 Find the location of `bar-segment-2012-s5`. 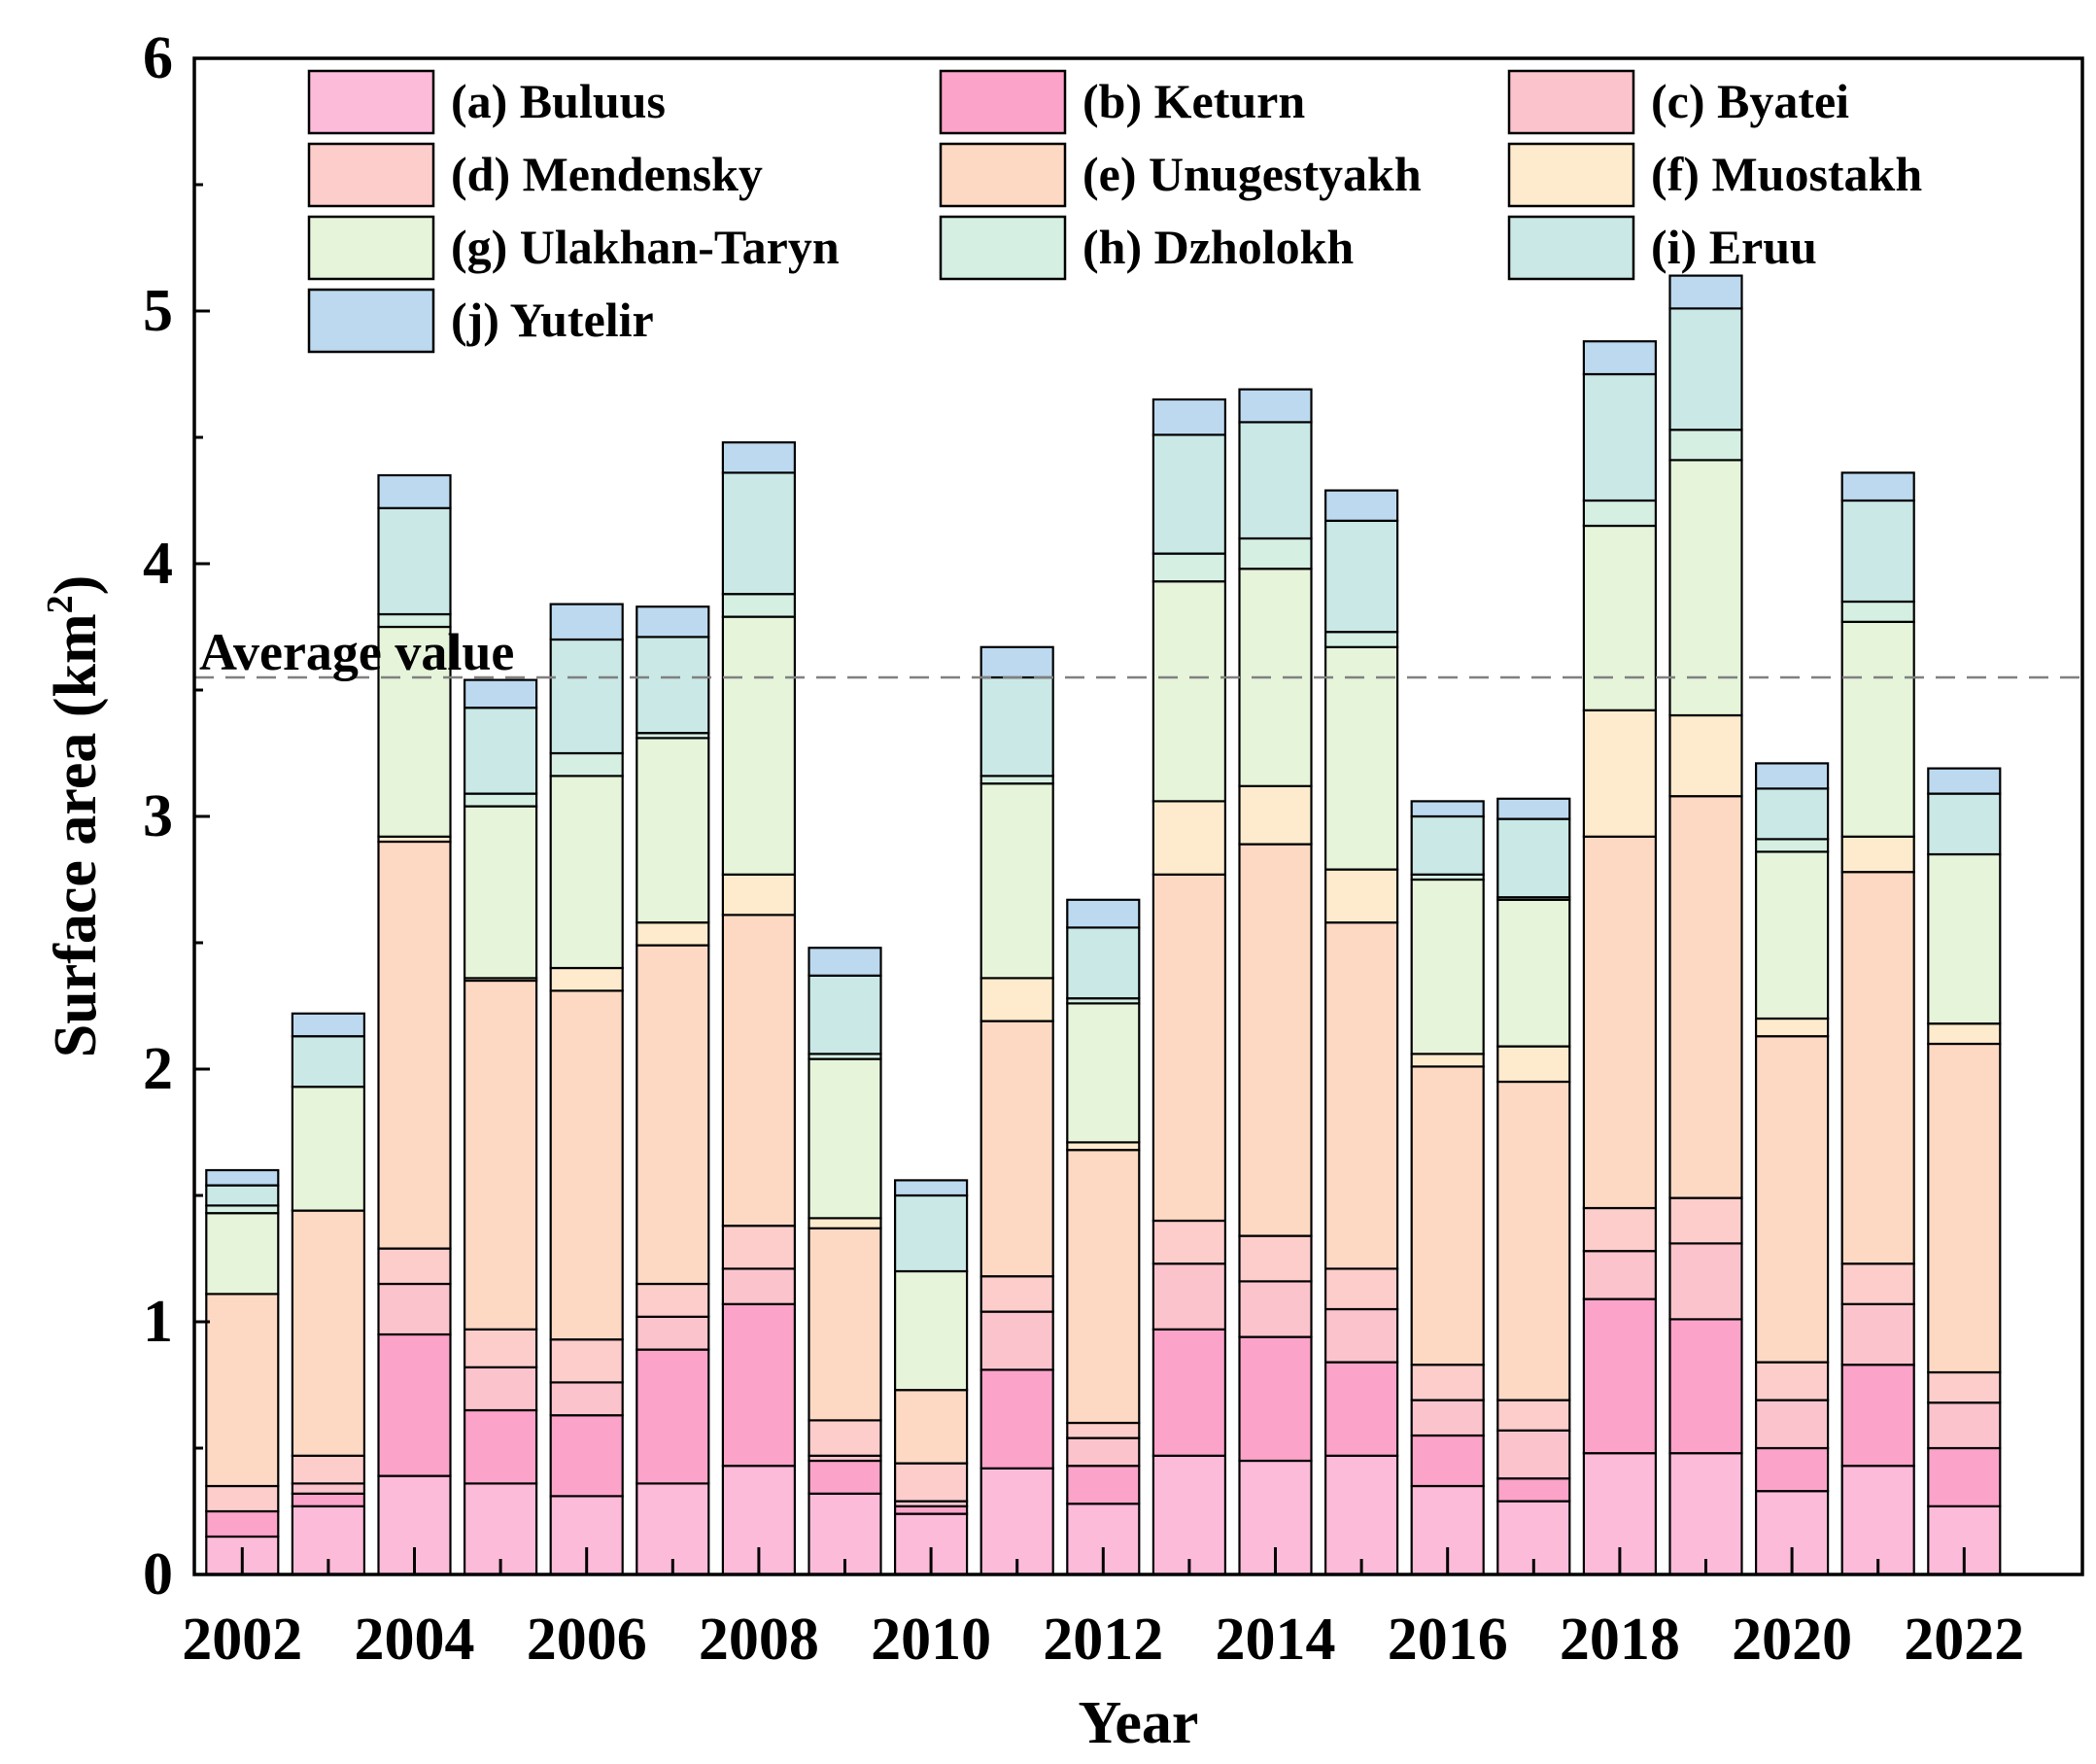

bar-segment-2012-s5 is located at coordinates (1103, 1147).